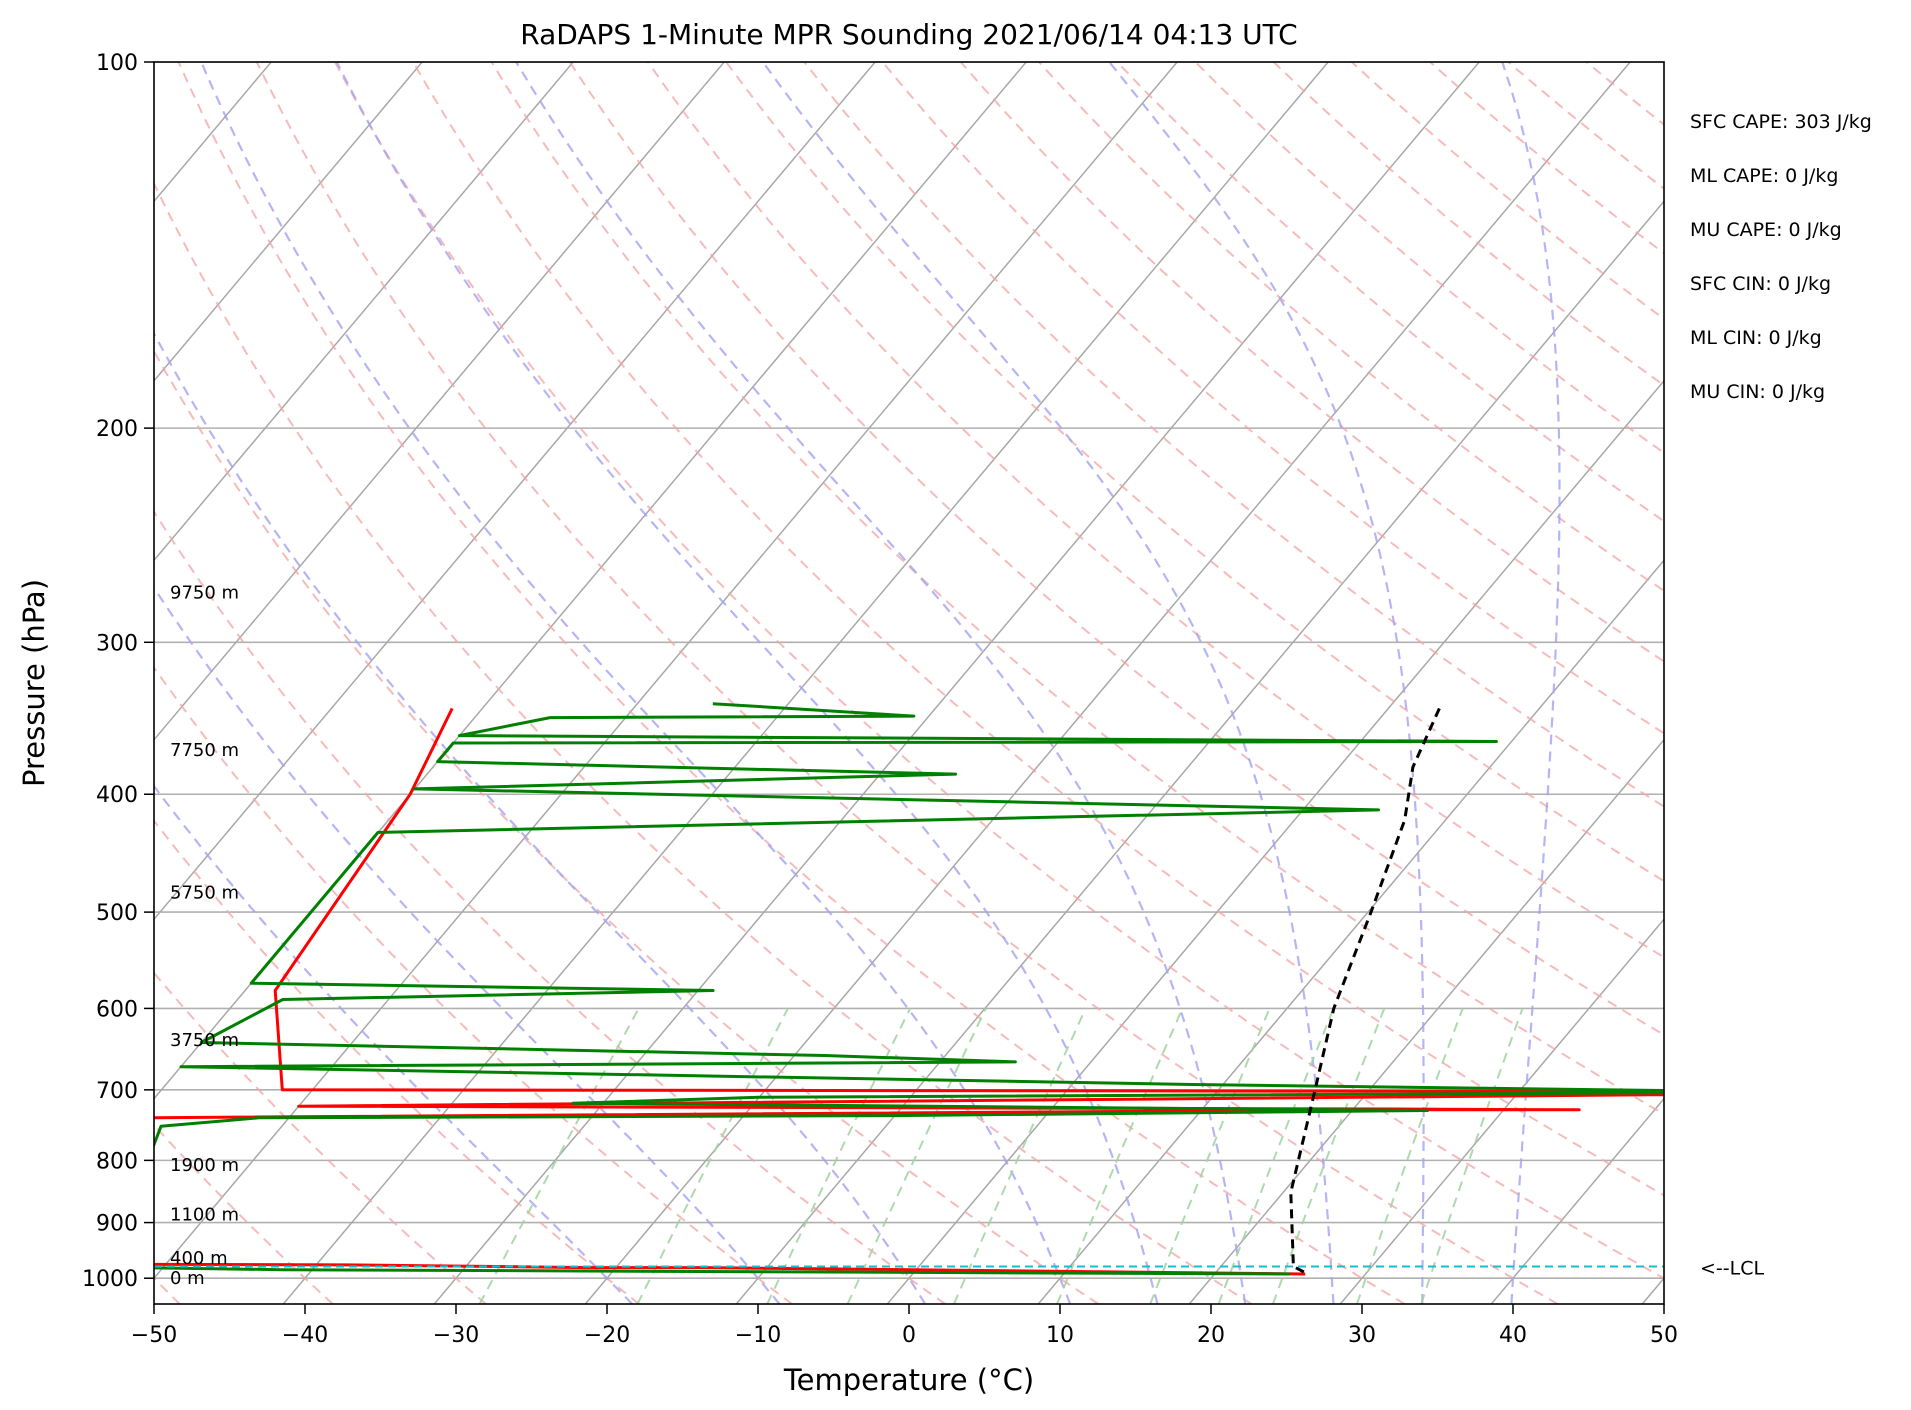  What do you see at coordinates (117, 643) in the screenshot?
I see `y-tick-label: 300` at bounding box center [117, 643].